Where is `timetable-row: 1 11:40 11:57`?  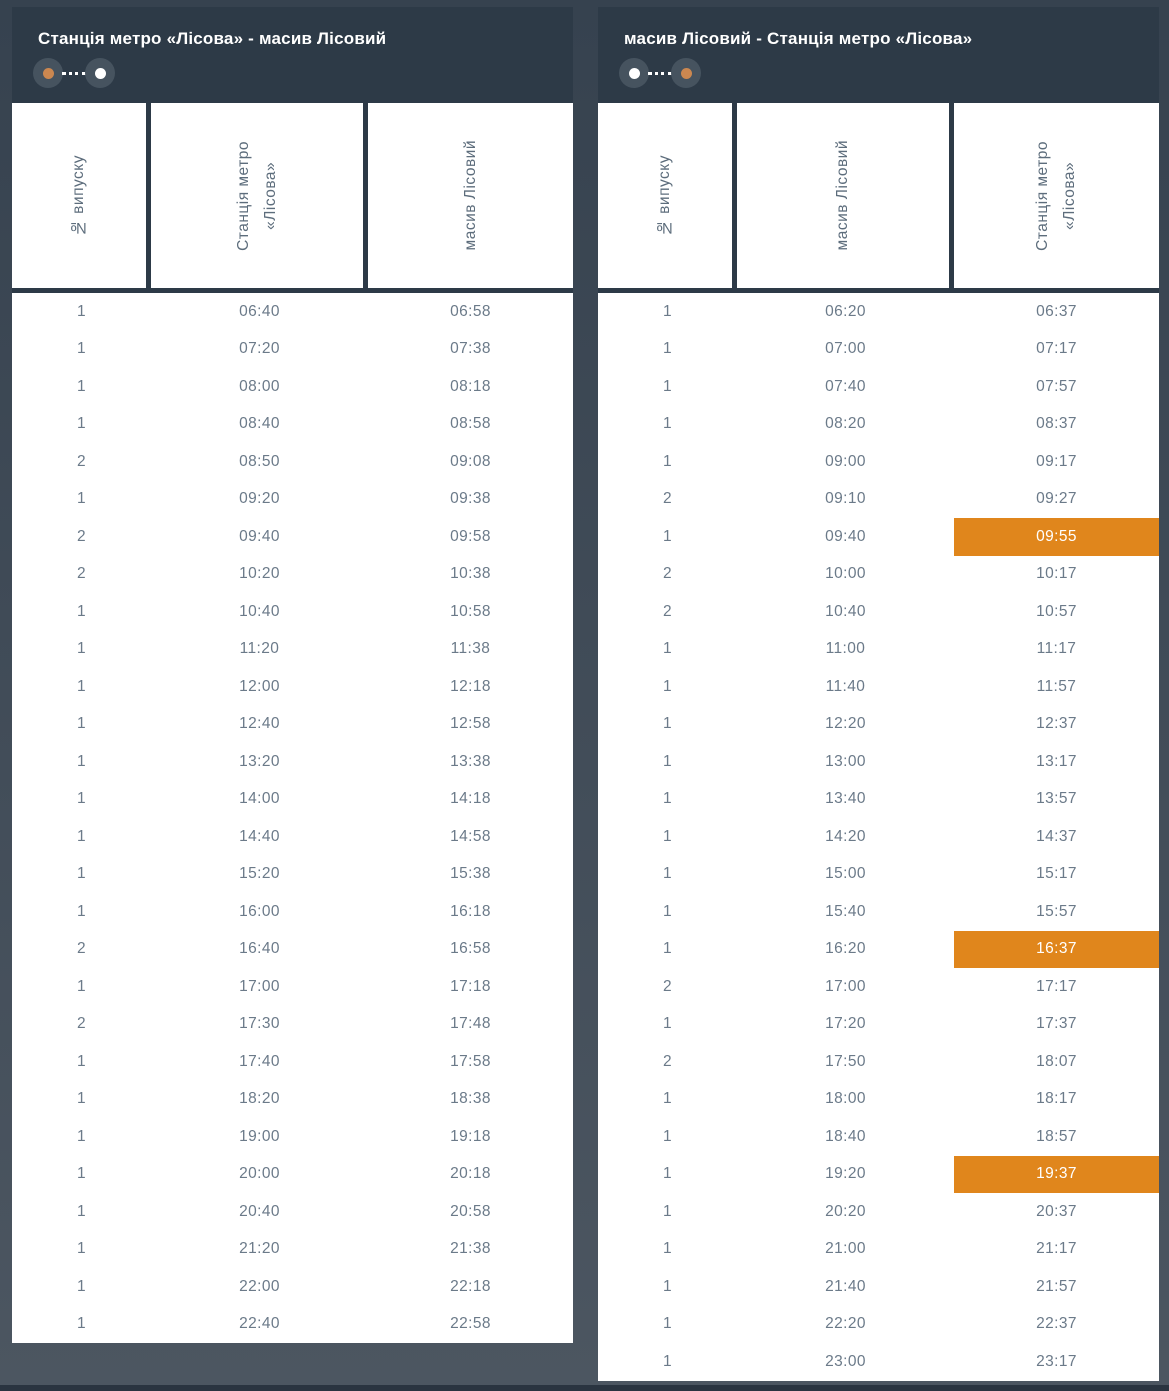
timetable-row: 1 11:40 11:57 is located at coordinates (878, 687).